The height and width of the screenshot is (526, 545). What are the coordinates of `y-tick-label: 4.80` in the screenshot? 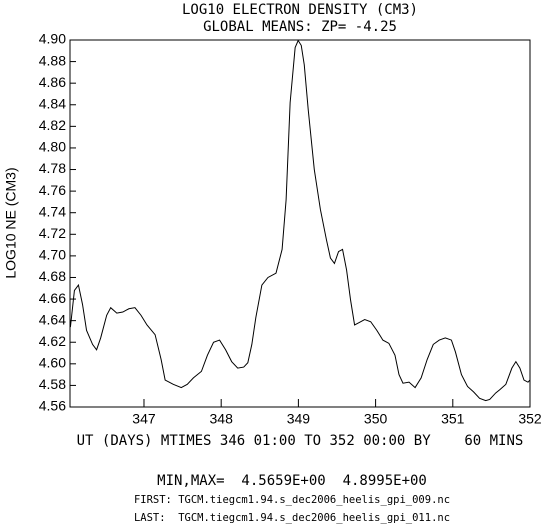 It's located at (52, 147).